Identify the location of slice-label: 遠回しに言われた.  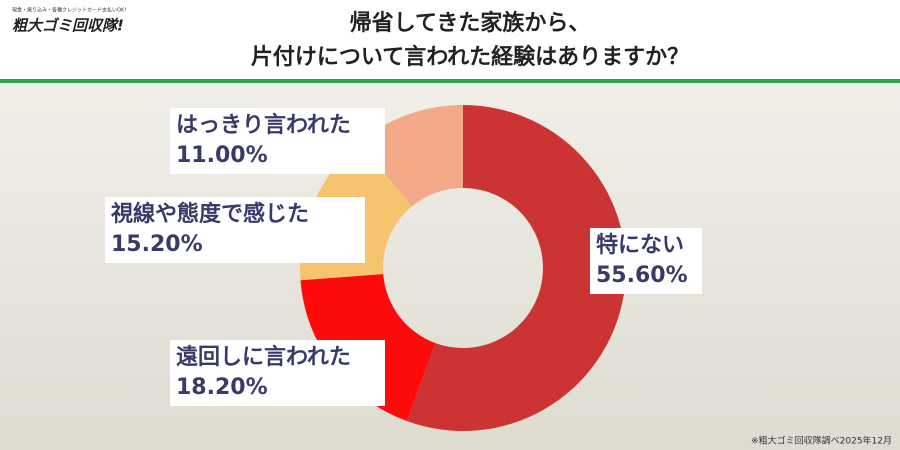
(263, 357).